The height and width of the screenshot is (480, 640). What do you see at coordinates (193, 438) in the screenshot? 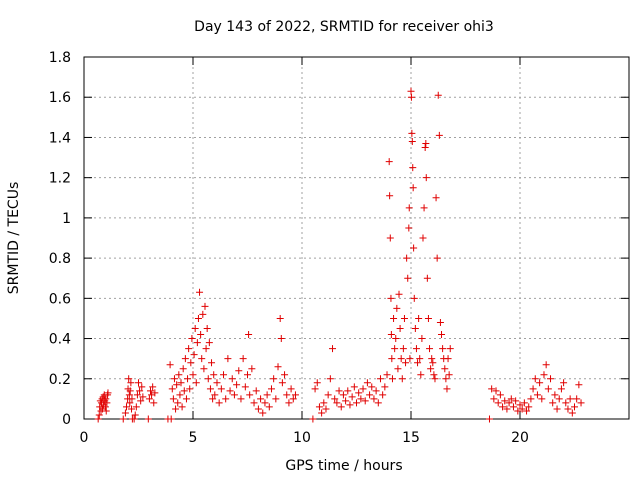
I see `x-tick-label: 5` at bounding box center [193, 438].